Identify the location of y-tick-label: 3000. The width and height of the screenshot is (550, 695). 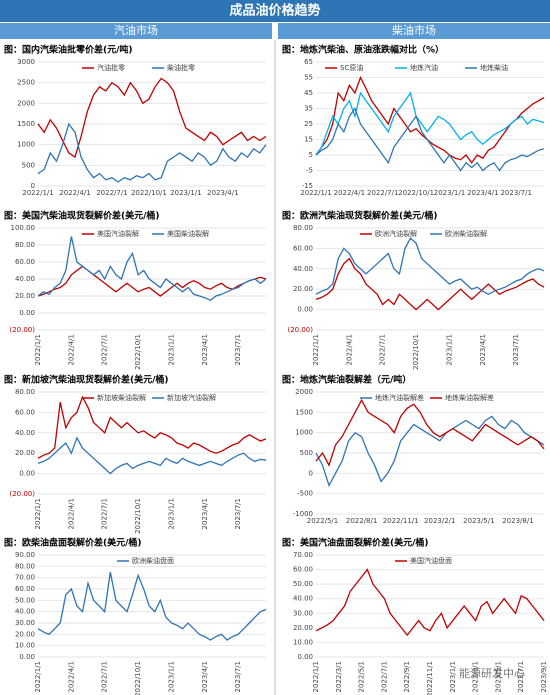
(26, 62).